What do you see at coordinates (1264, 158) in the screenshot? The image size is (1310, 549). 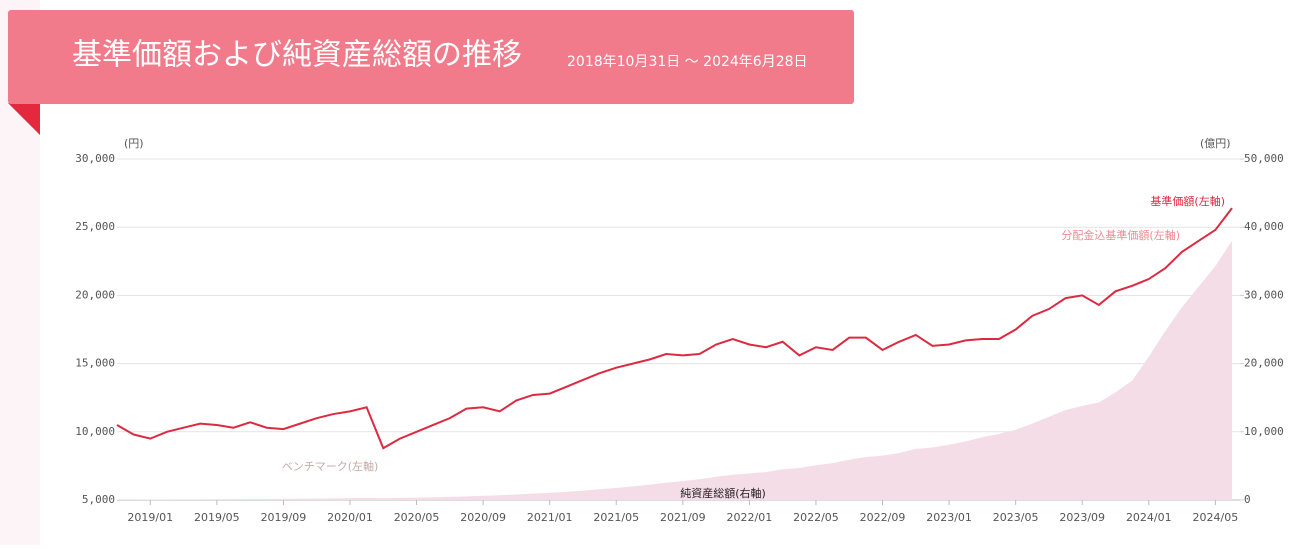 I see `y2-tick-label: 50,000` at bounding box center [1264, 158].